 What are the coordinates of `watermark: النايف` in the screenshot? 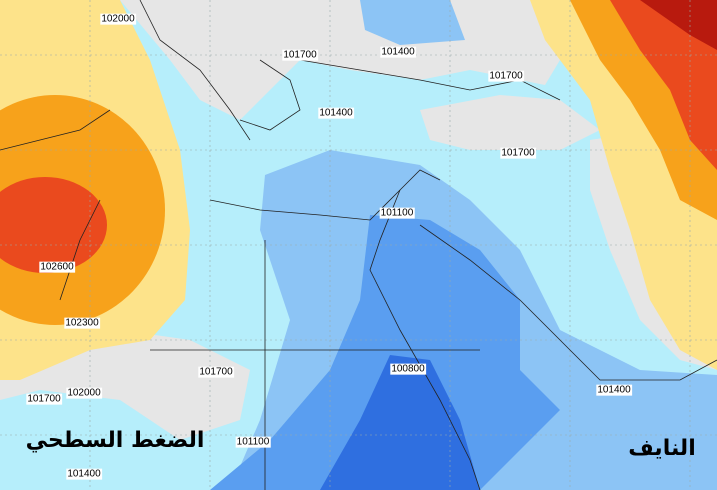 It's located at (662, 448).